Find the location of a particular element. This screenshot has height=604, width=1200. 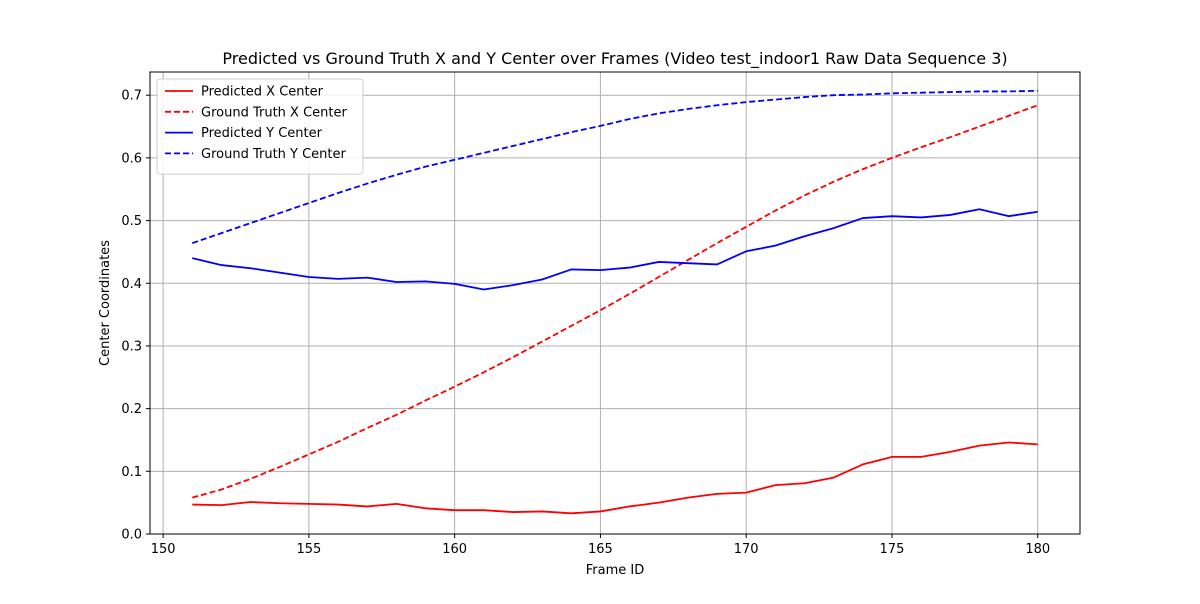

y-tick-label: 0.5 is located at coordinates (131, 221).